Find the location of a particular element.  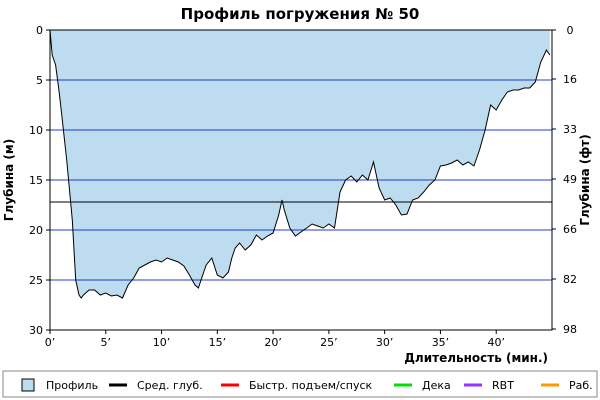

legend-label: Сред. глуб. is located at coordinates (170, 385).